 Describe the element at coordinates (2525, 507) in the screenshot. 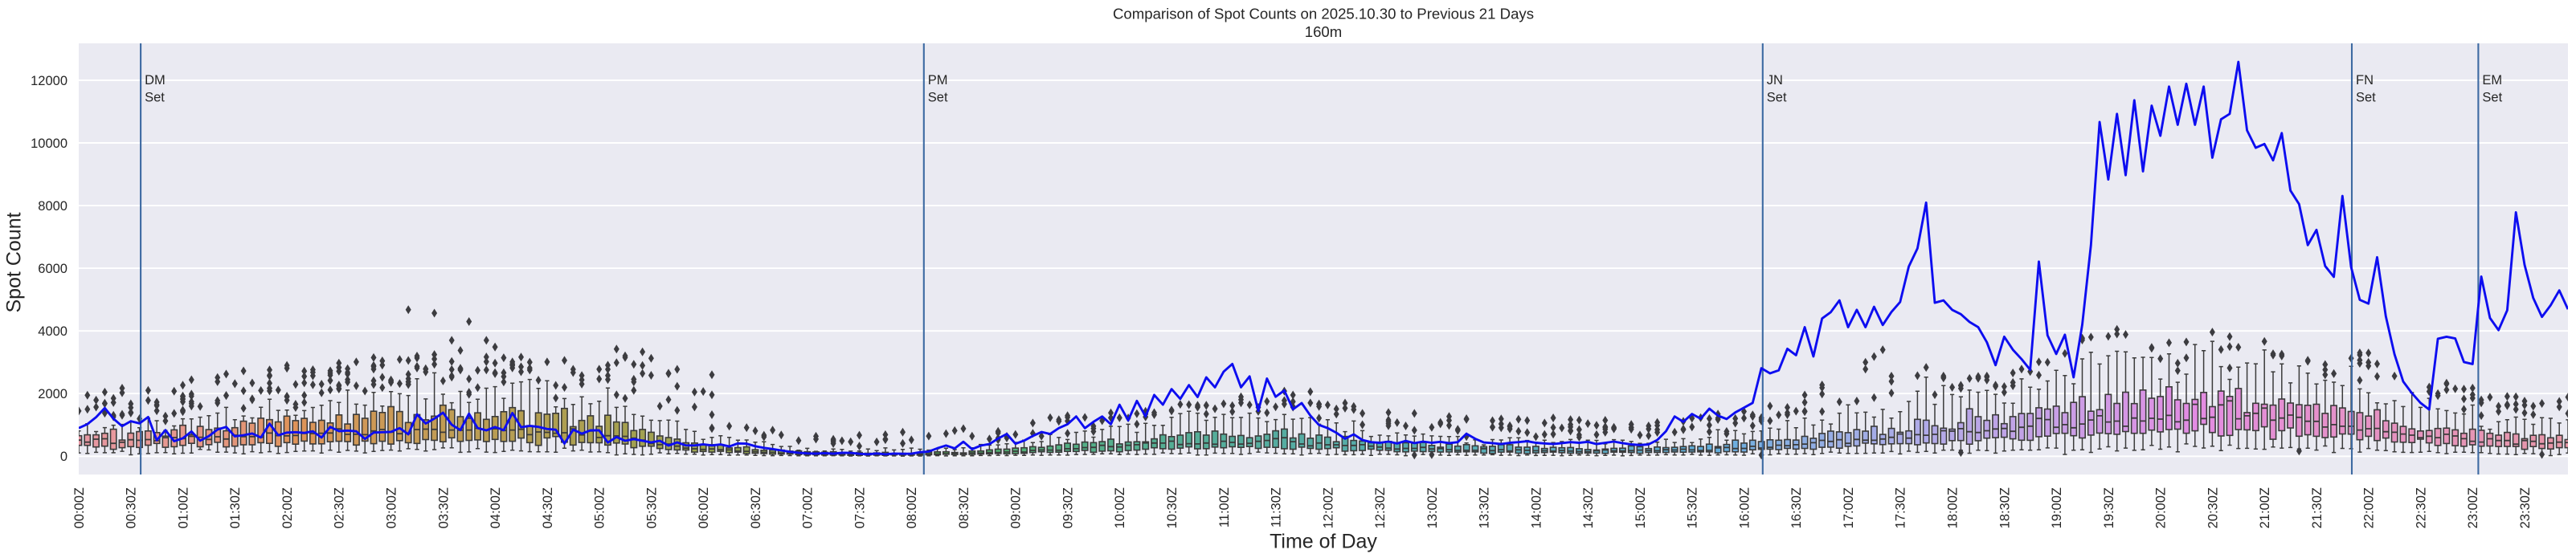

I see `svg-text: 23:30Z` at that location.